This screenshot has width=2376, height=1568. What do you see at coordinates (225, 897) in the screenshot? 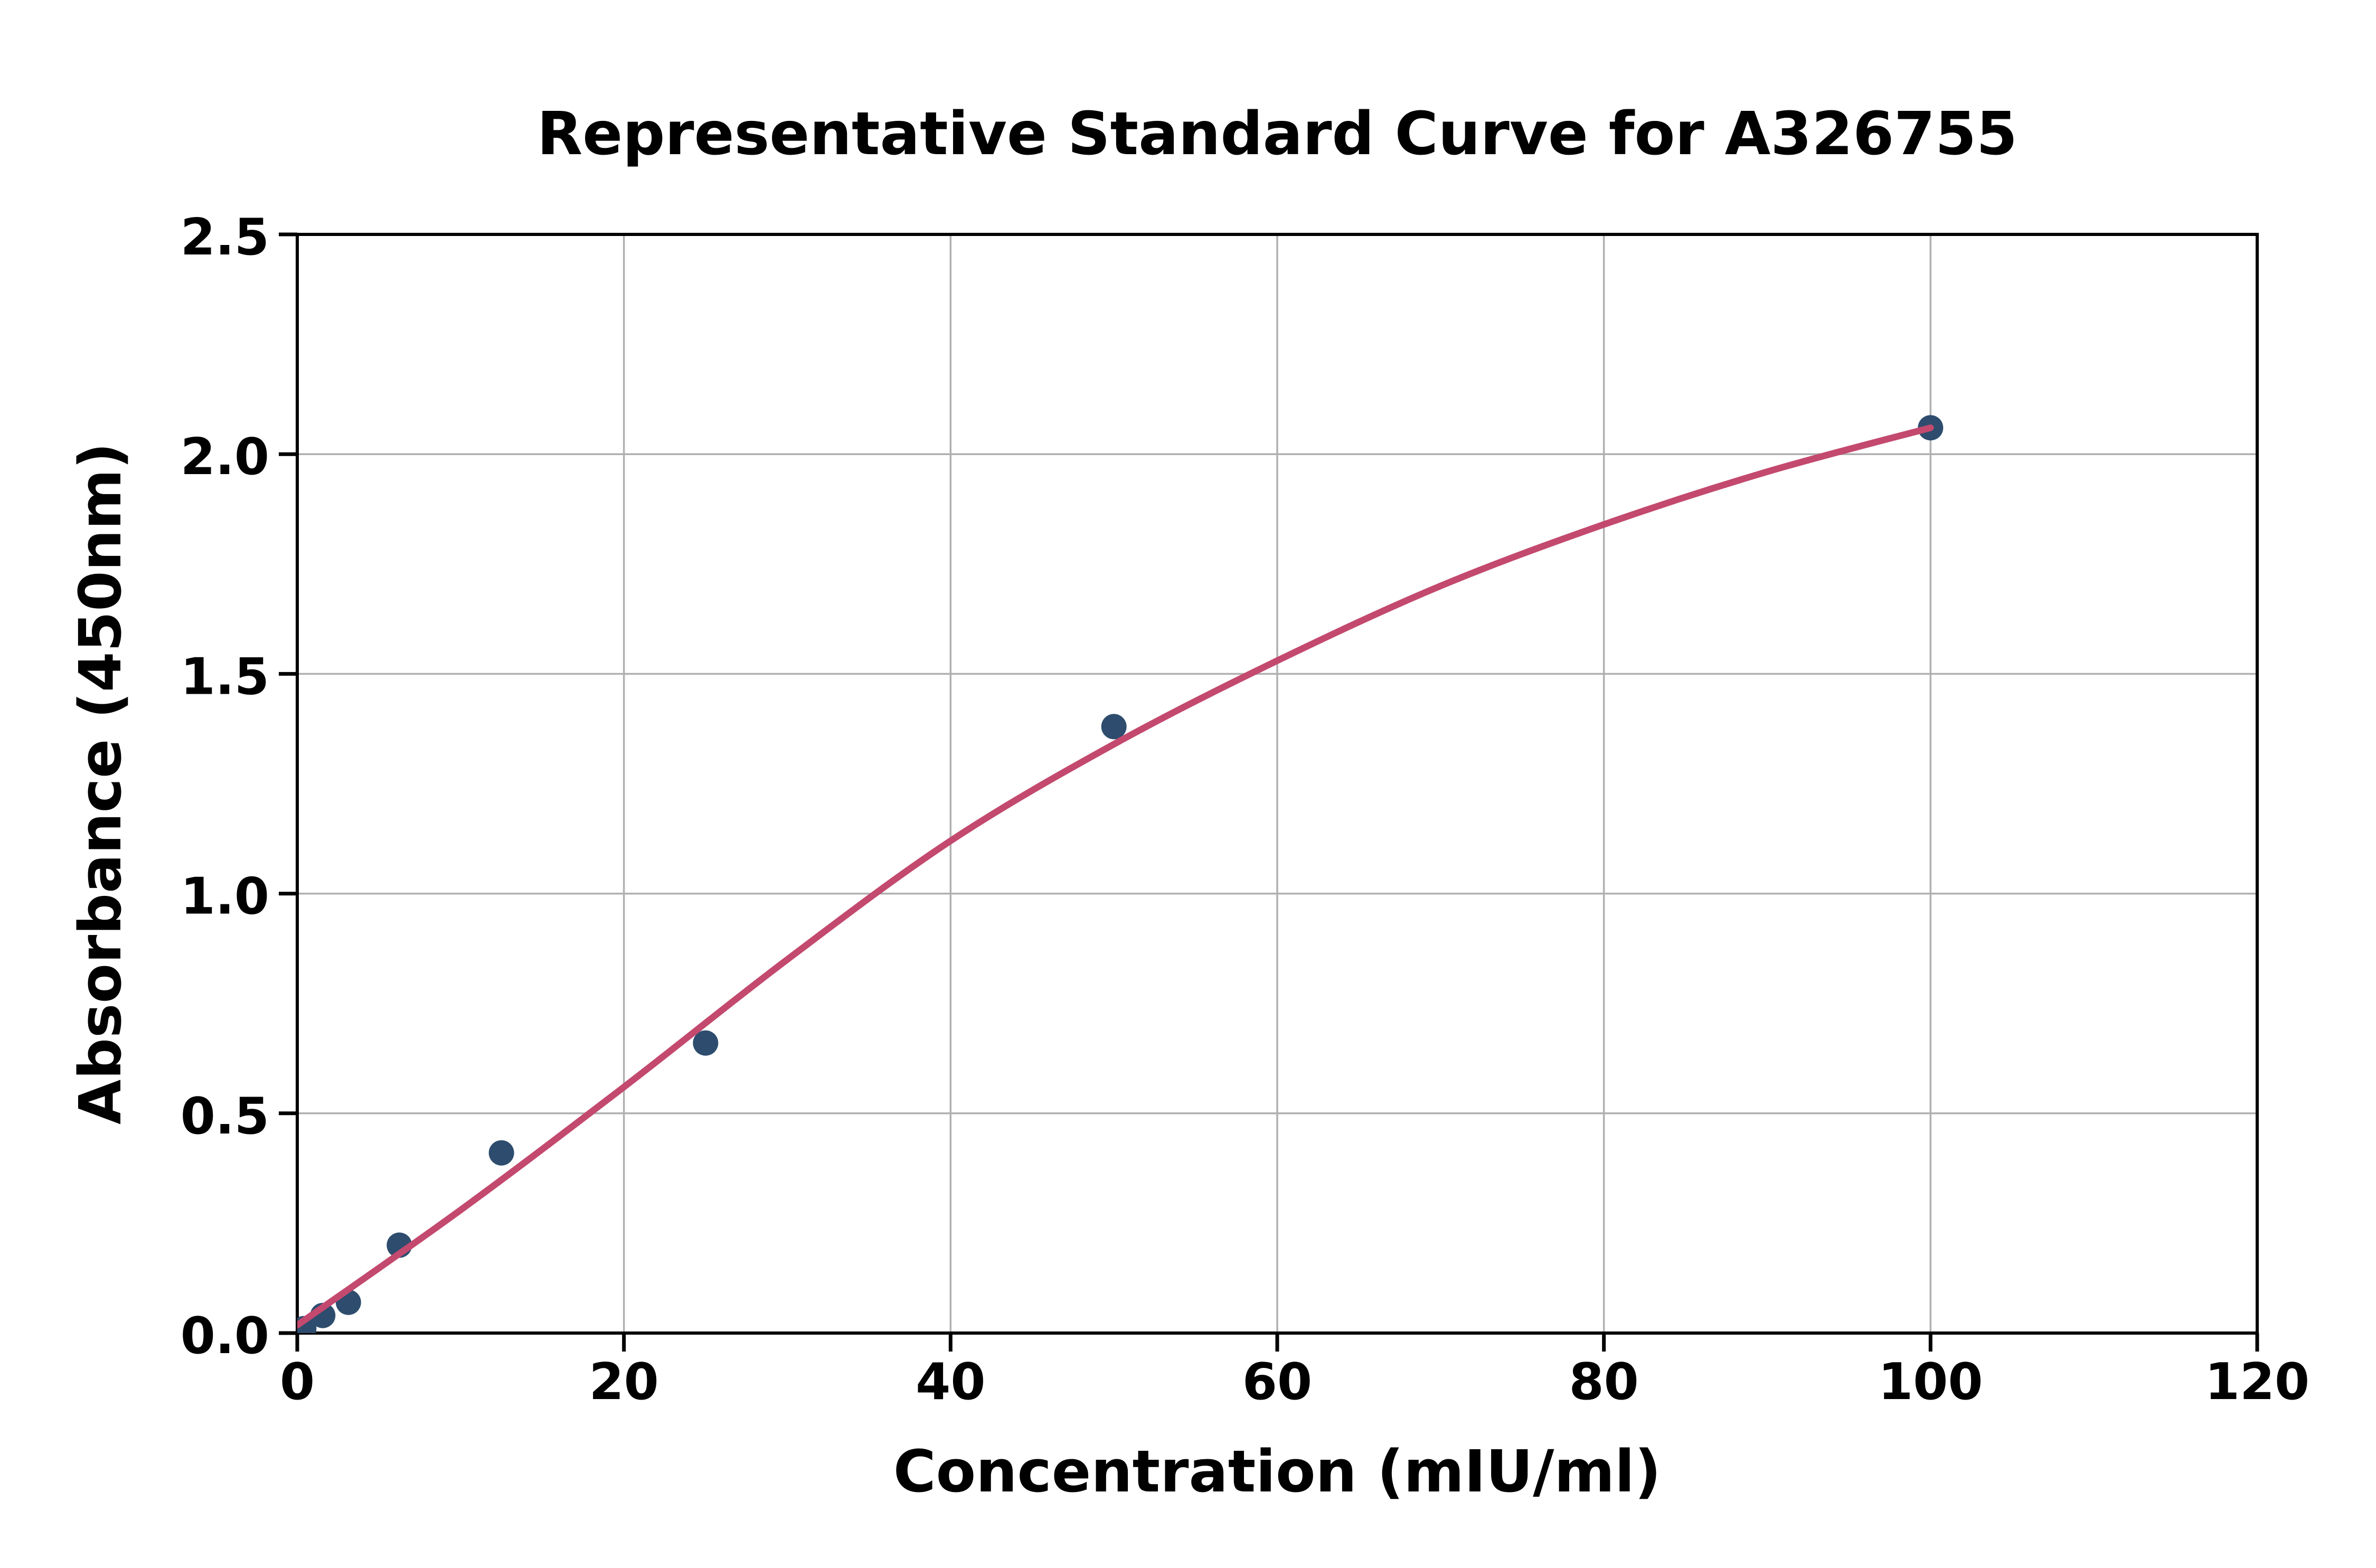
I see `y-tick-label: 1.0` at bounding box center [225, 897].